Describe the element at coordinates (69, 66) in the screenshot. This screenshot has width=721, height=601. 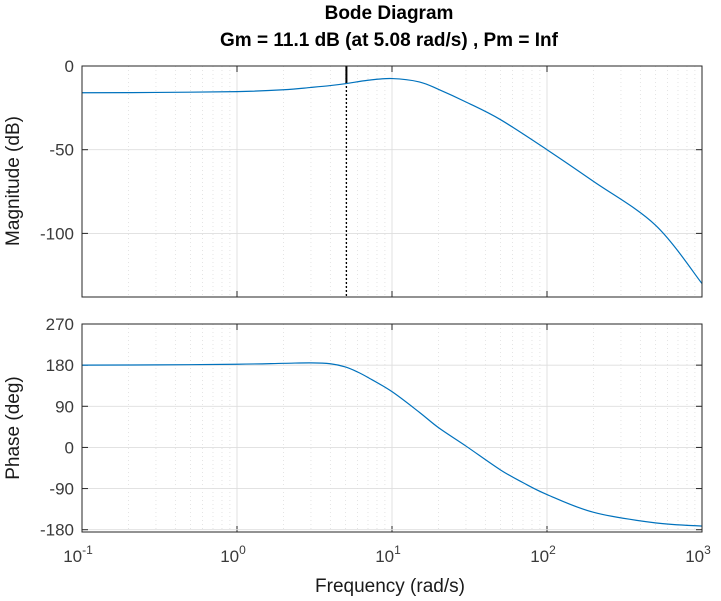
I see `magnitude-y-tick-label: 0` at that location.